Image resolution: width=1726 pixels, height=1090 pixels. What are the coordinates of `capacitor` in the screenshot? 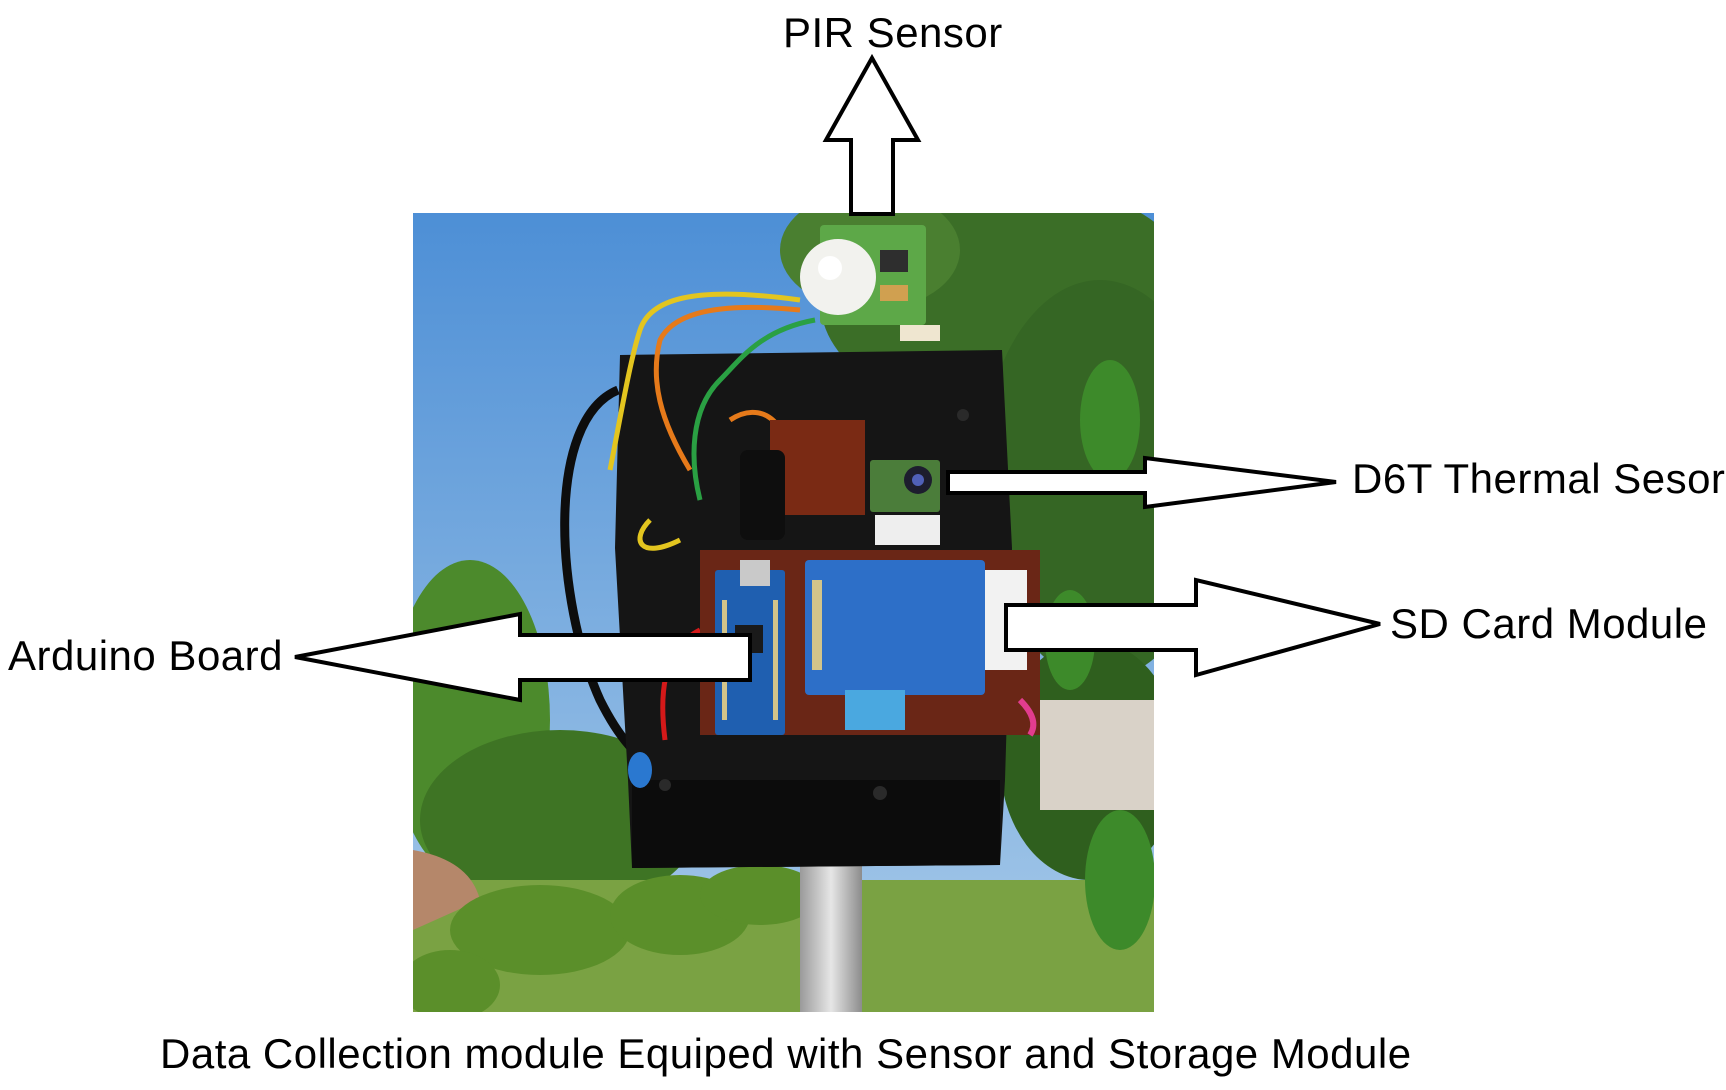 It's located at (640, 770).